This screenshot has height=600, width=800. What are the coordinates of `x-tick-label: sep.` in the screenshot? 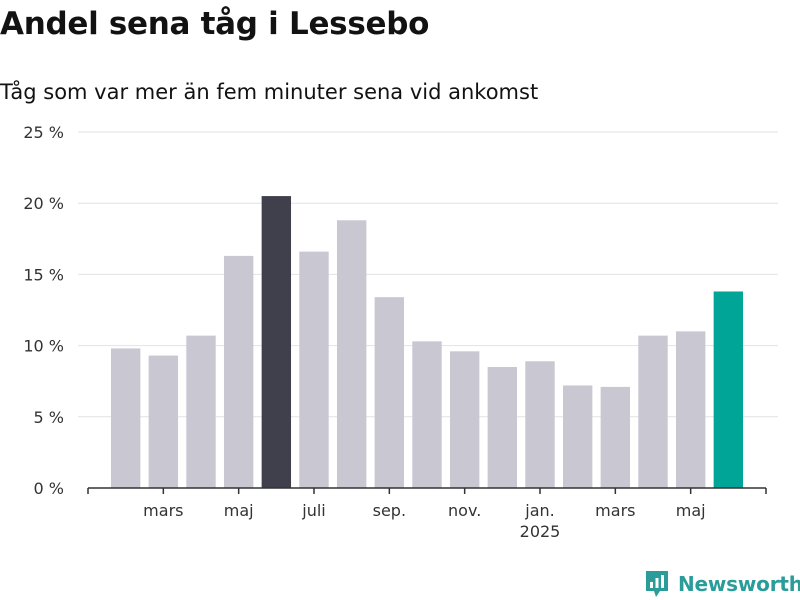 It's located at (389, 510).